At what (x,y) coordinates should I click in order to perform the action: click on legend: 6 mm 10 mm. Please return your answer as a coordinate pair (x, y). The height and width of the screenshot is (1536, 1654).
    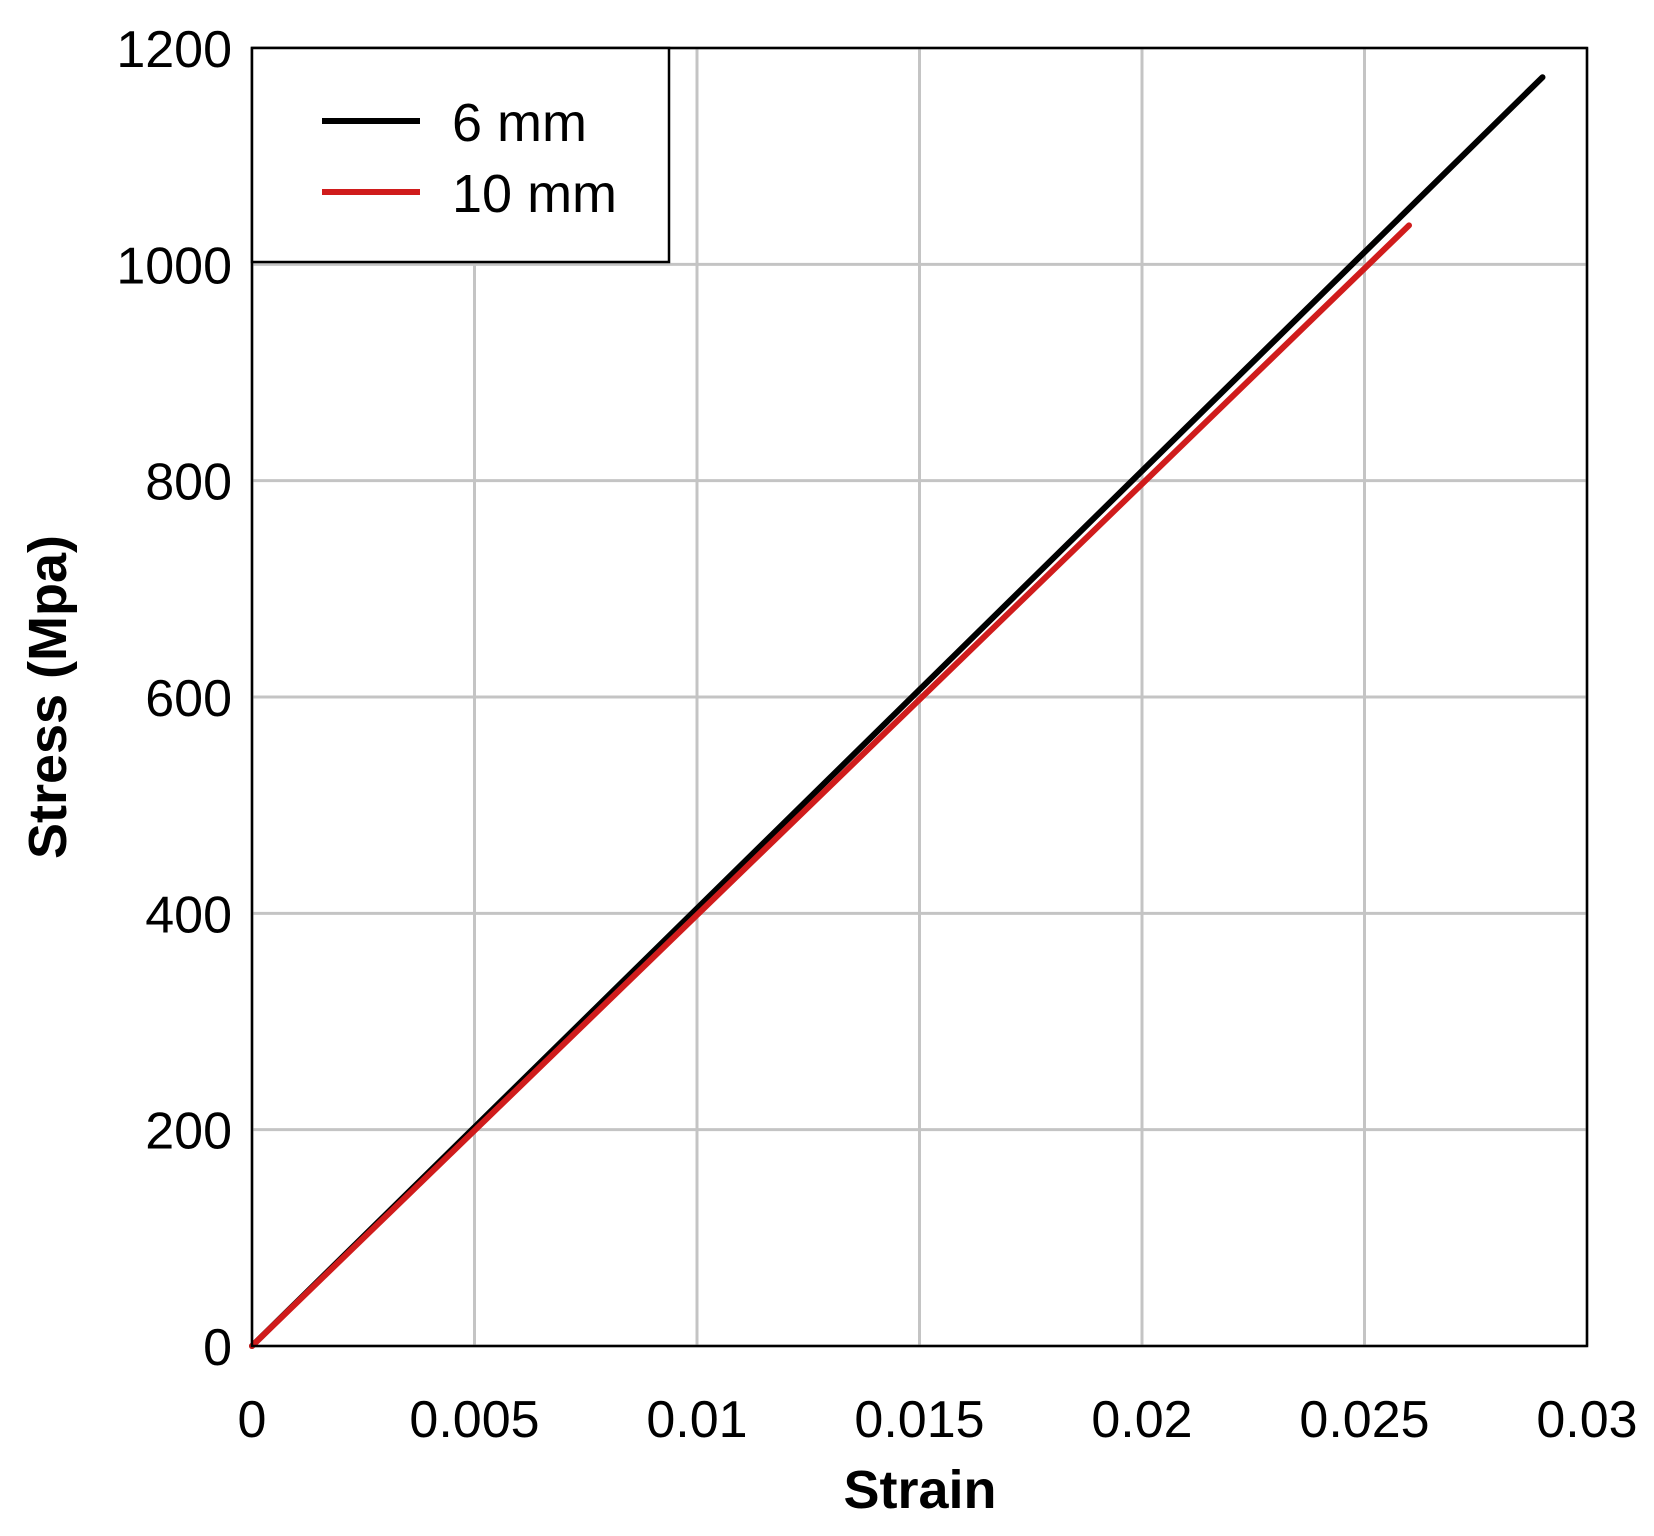
    Looking at the image, I should click on (460, 155).